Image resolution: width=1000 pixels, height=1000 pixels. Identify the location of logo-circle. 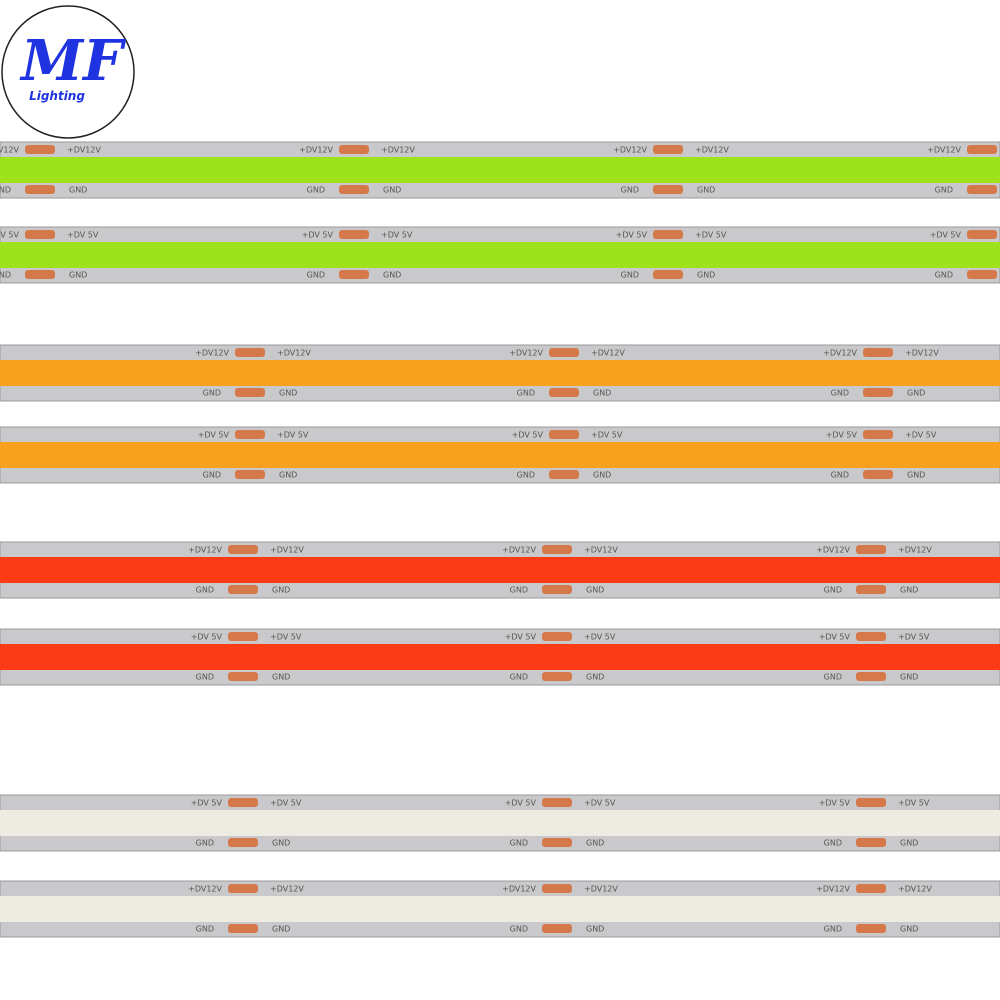
(68, 72).